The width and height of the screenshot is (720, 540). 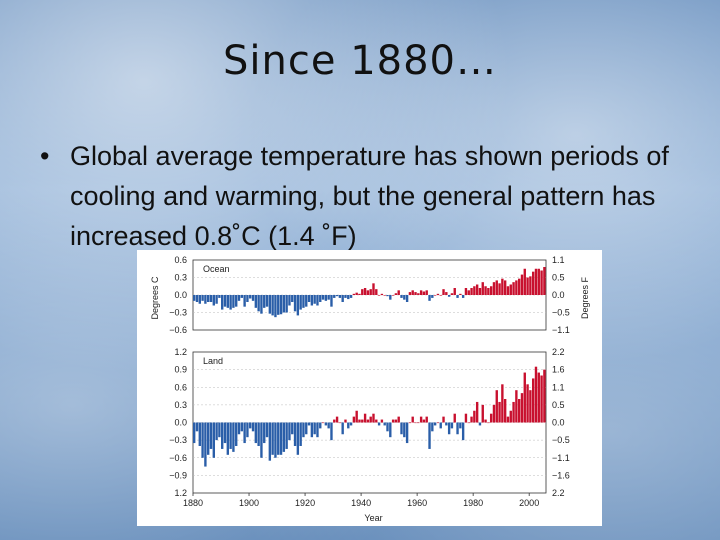 What do you see at coordinates (561, 440) in the screenshot?
I see `land-y2tick-label: −0.5` at bounding box center [561, 440].